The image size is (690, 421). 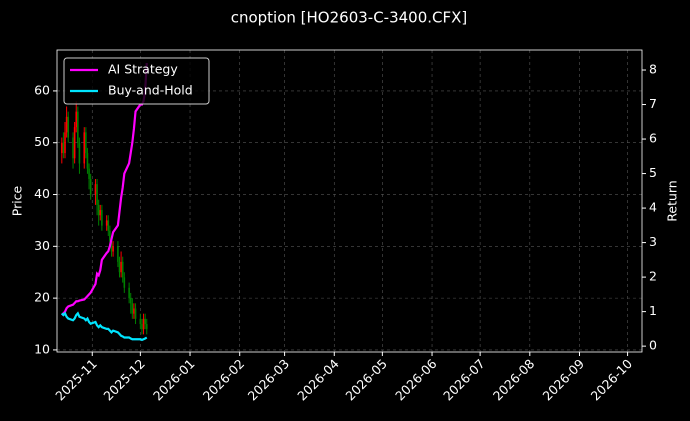 I want to click on y2-tick-label: 7, so click(x=653, y=103).